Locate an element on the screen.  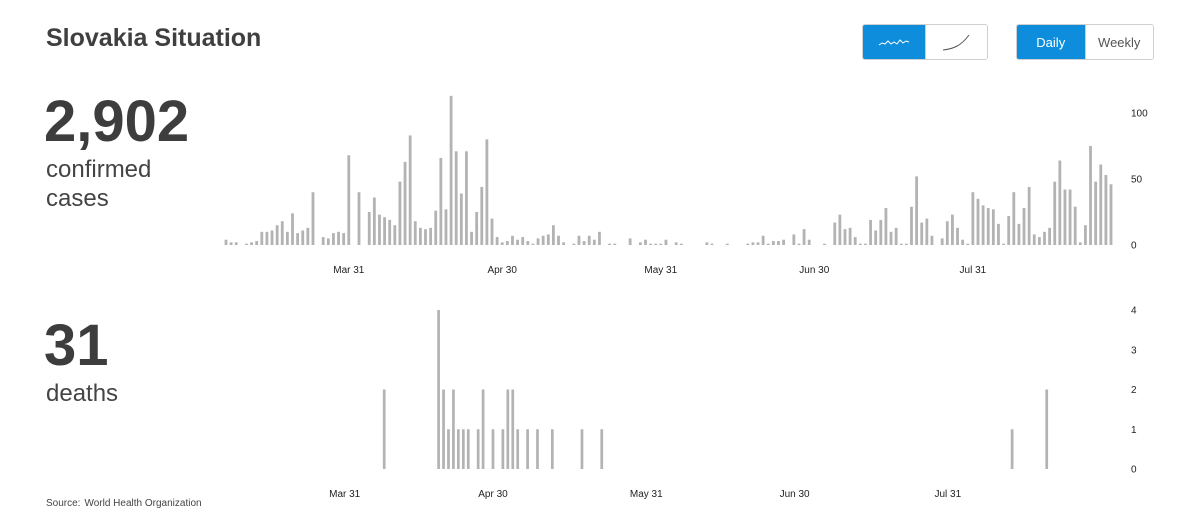
log-scale-button is located at coordinates (955, 42).